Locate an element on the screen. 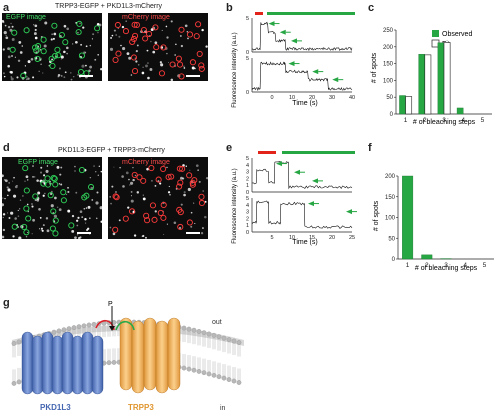 The width and height of the screenshot is (500, 417). y-tick-label: 50 is located at coordinates (391, 239).